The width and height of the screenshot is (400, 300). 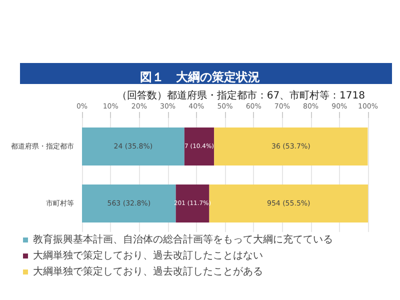 I want to click on legend-label: 教育振興基本計画、自治体の総合計画等をもって大綱に充てている, so click(x=183, y=240).